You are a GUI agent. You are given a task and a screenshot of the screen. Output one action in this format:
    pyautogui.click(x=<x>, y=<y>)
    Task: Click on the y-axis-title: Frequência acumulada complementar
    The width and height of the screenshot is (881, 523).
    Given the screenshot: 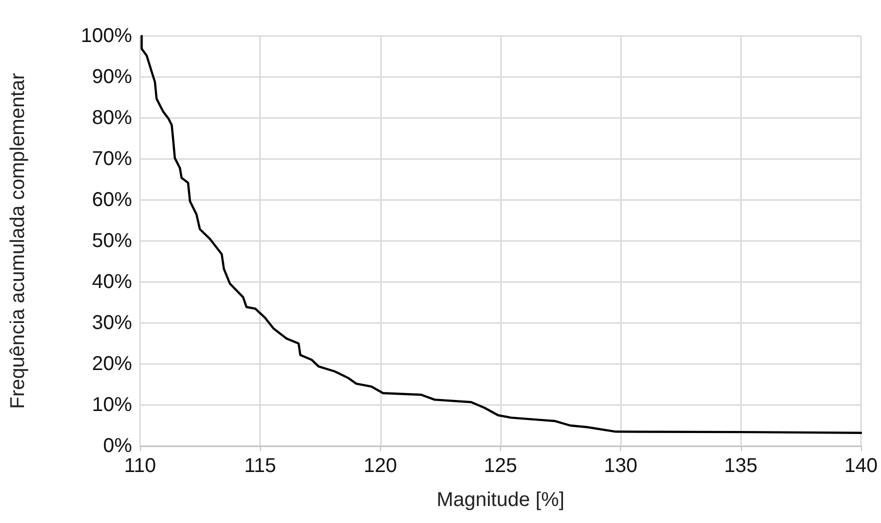 What is the action you would take?
    pyautogui.click(x=18, y=240)
    